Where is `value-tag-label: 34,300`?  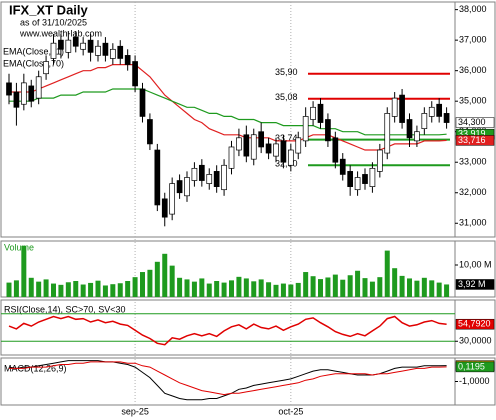
value-tag-label: 34,300 is located at coordinates (472, 122).